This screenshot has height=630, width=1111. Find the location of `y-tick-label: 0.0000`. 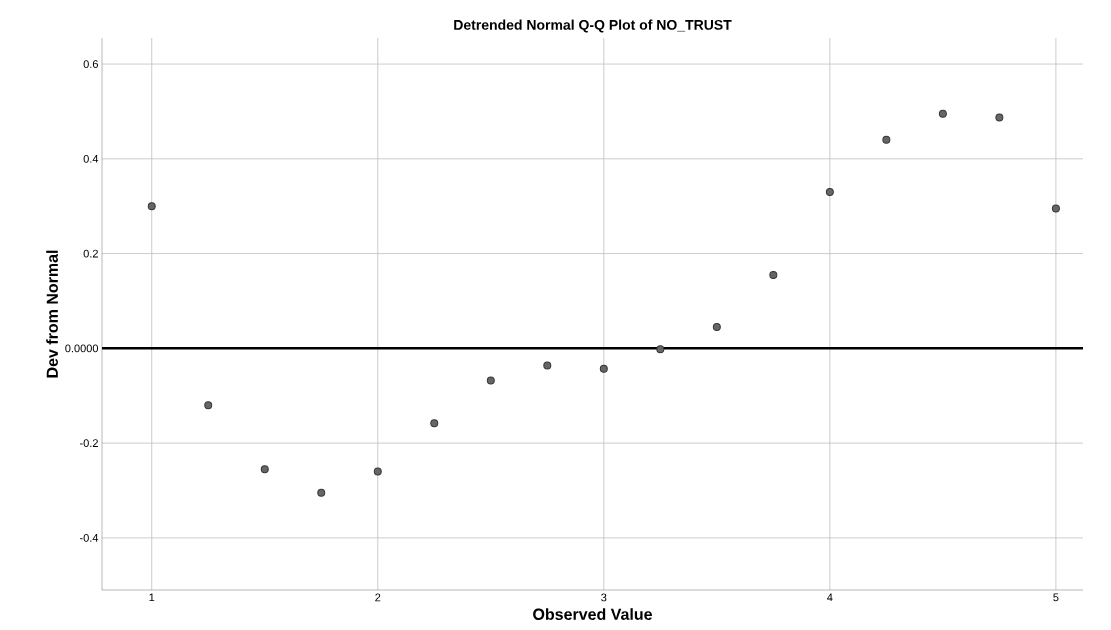

y-tick-label: 0.0000 is located at coordinates (82, 348).